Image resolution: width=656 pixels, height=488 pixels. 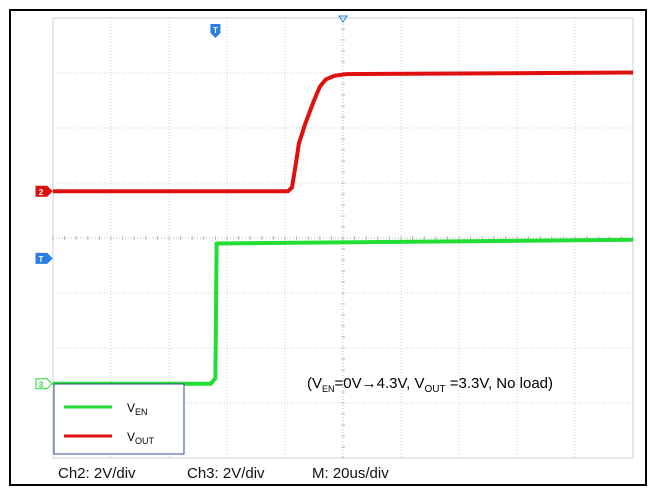 I want to click on marker-label: T, so click(x=41, y=259).